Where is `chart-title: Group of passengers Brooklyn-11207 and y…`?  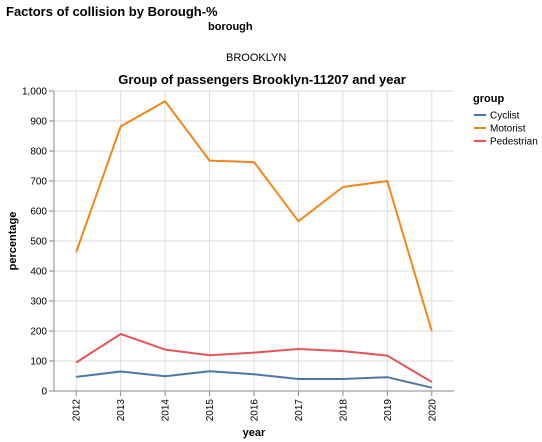 chart-title: Group of passengers Brooklyn-11207 and y… is located at coordinates (262, 79).